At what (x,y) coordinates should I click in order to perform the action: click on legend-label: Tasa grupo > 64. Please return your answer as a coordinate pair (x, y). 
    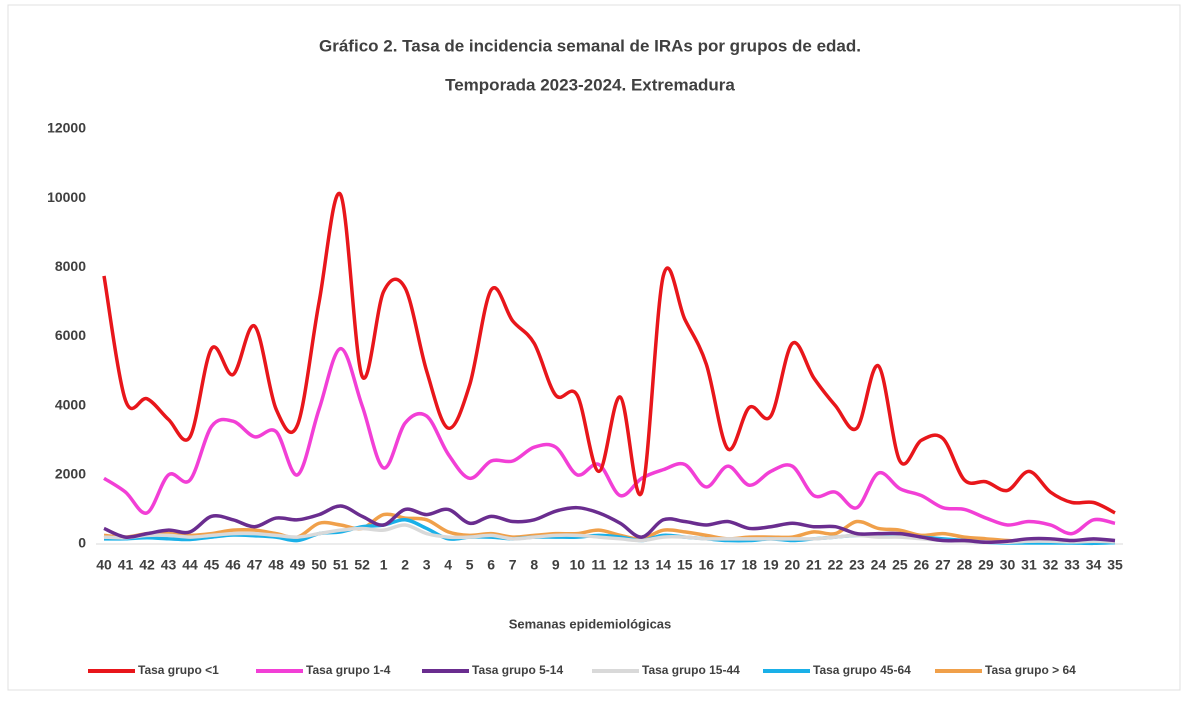
    Looking at the image, I should click on (1030, 670).